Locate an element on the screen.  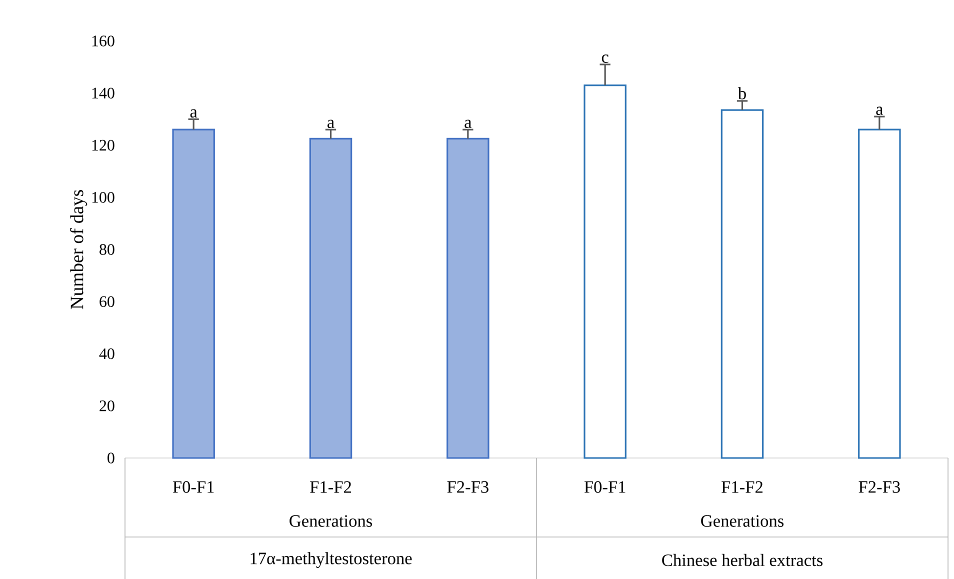
y-tick-label: 0 is located at coordinates (111, 458).